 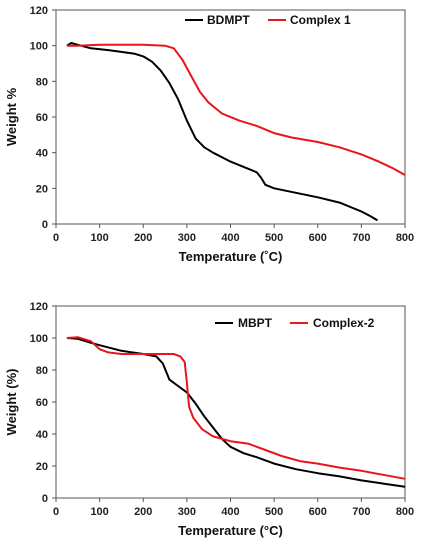 I want to click on legend-label: MBPT, so click(x=255, y=323).